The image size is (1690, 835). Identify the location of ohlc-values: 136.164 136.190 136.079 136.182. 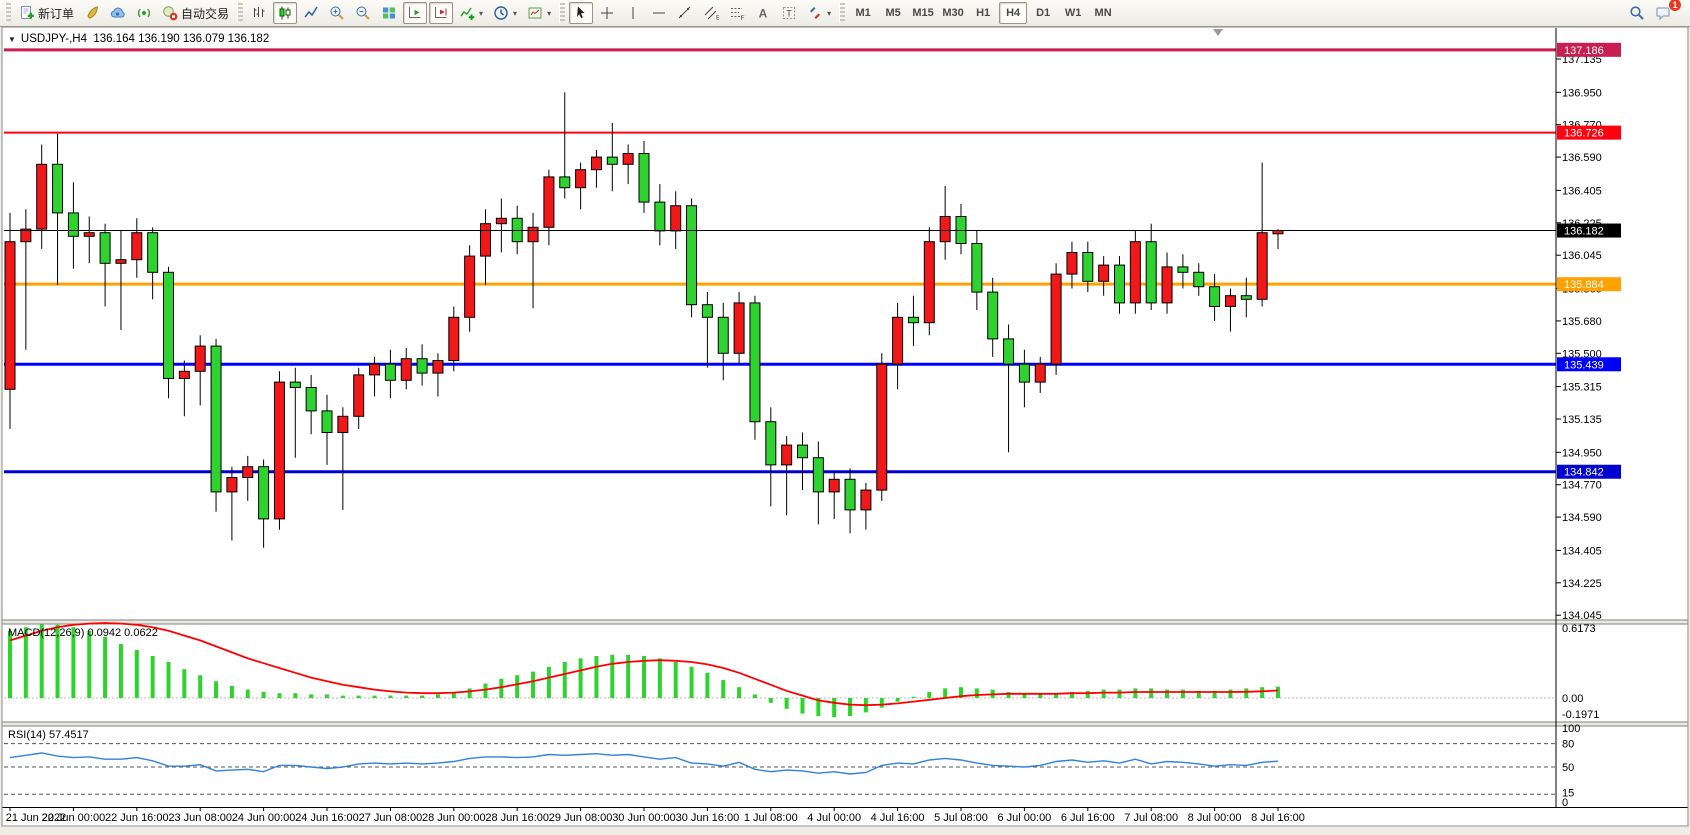
(181, 39).